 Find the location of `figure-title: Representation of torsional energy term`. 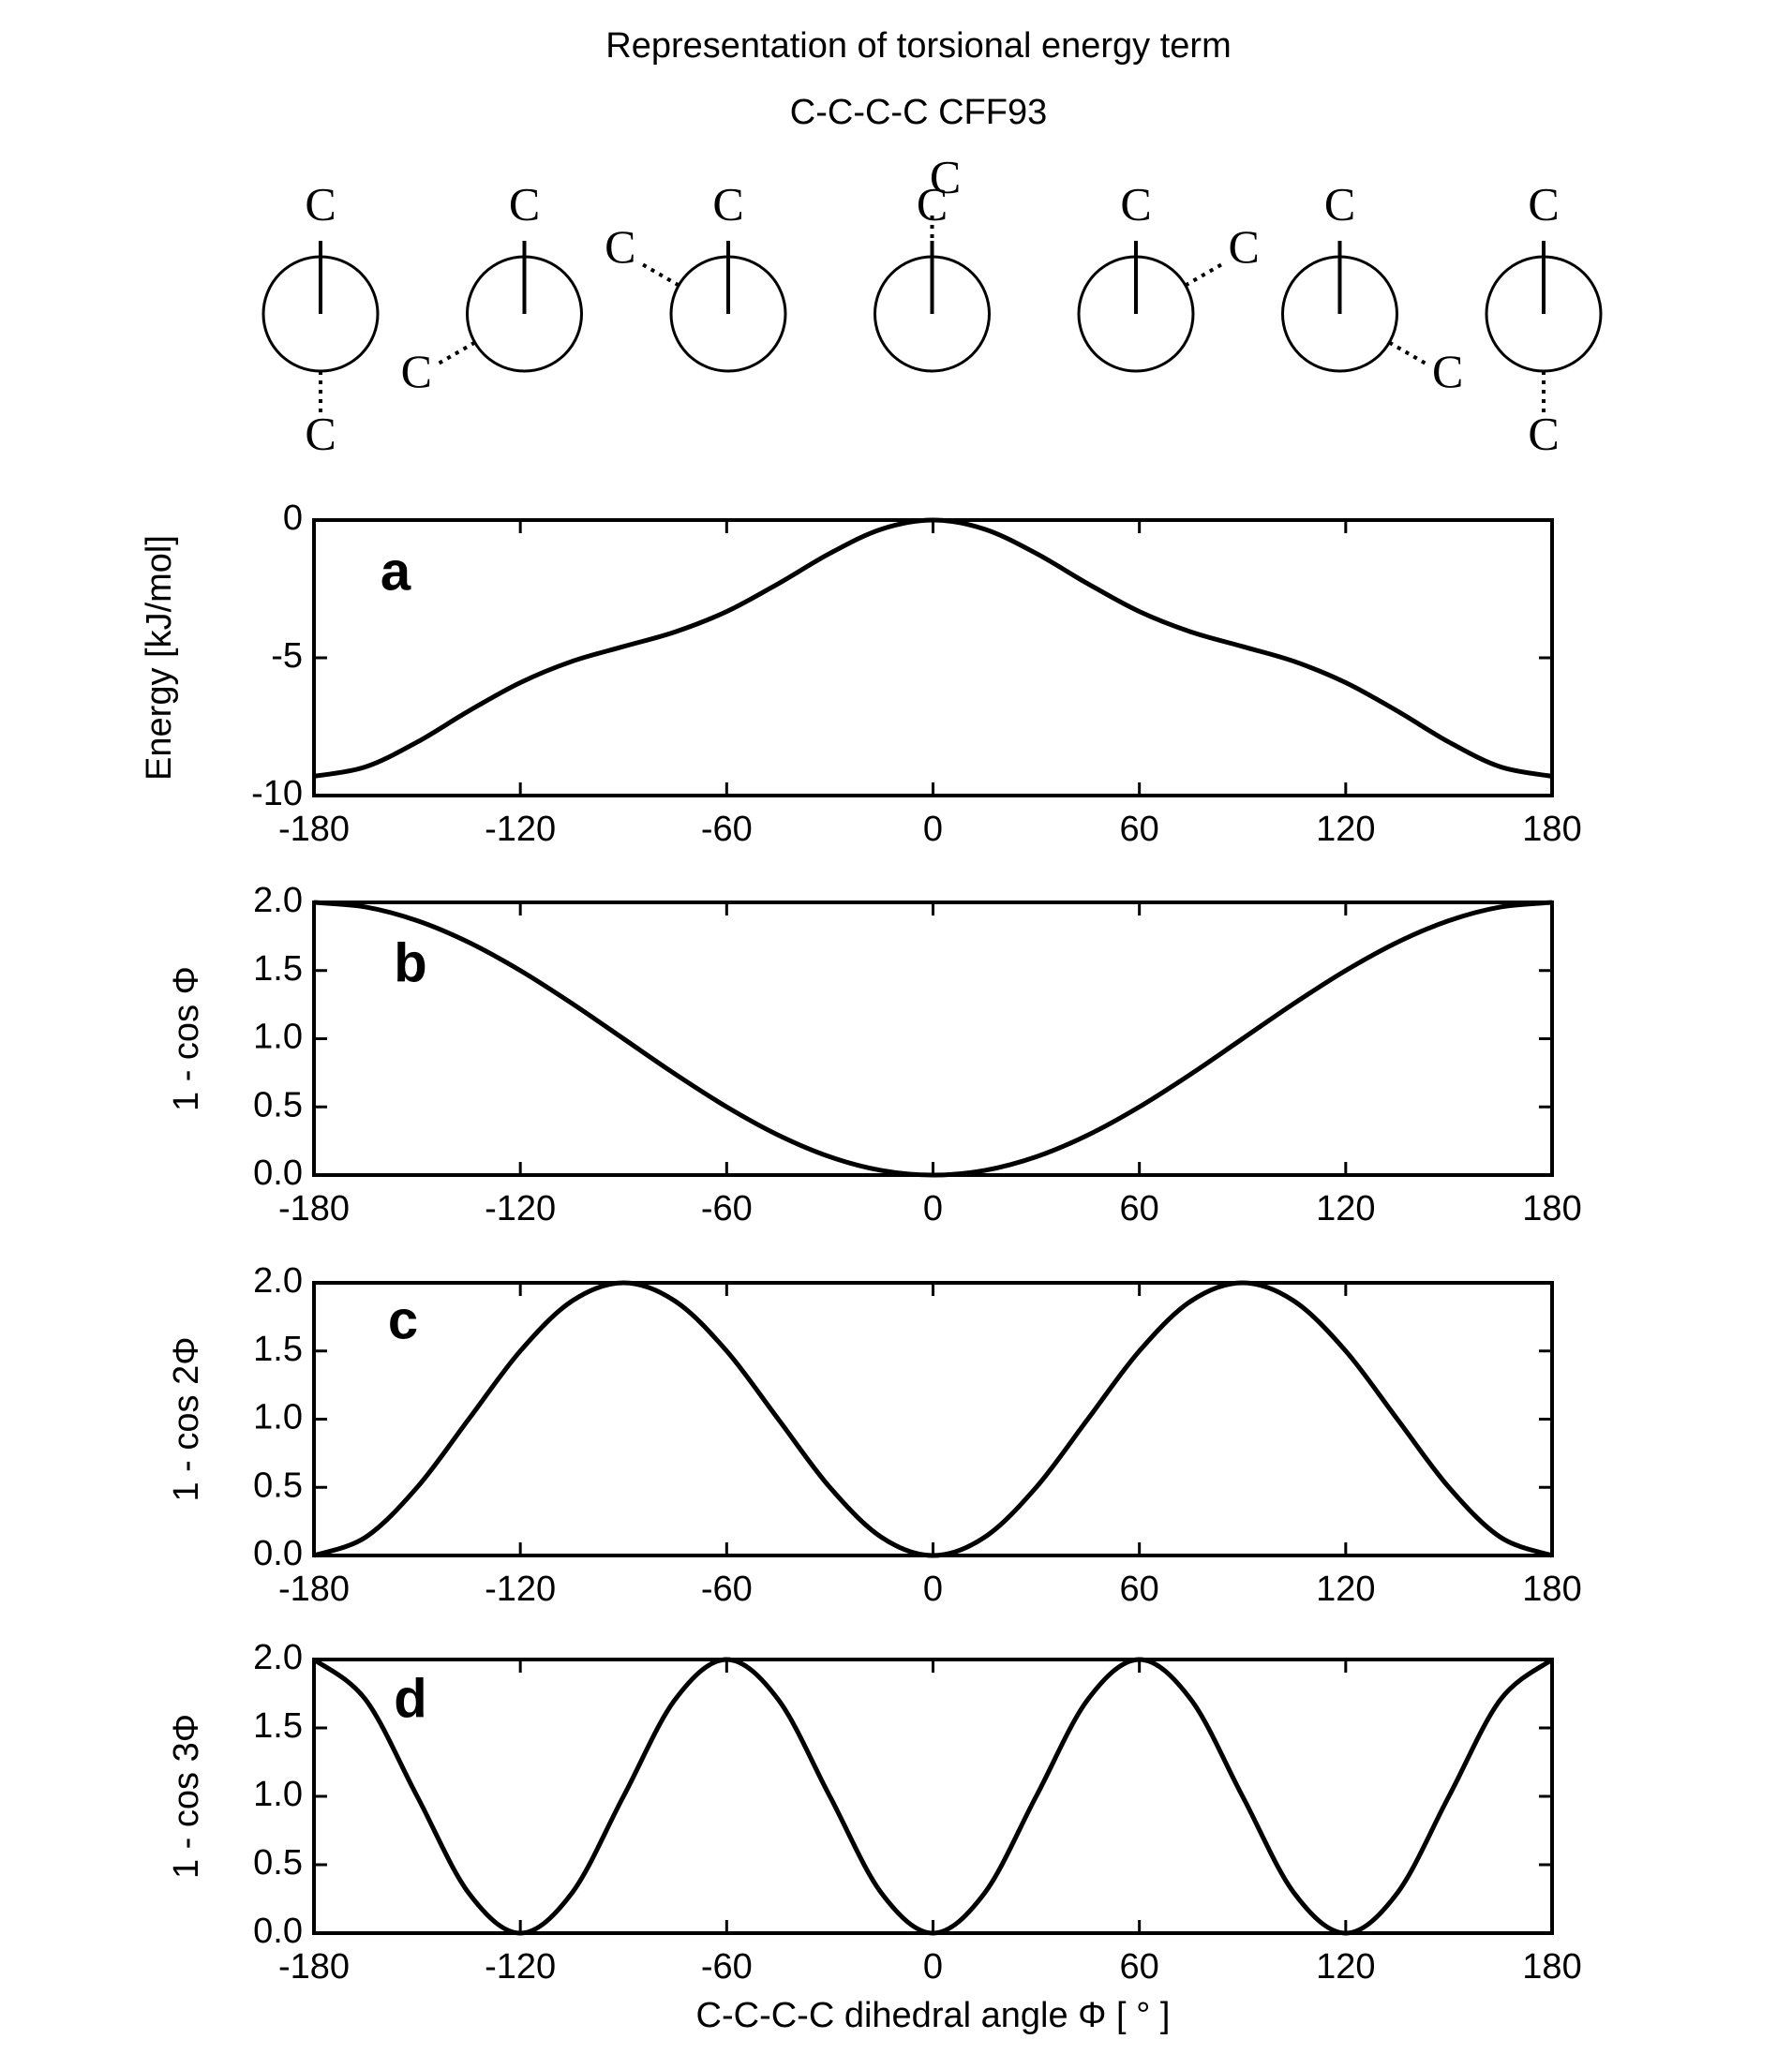

figure-title: Representation of torsional energy term is located at coordinates (918, 46).